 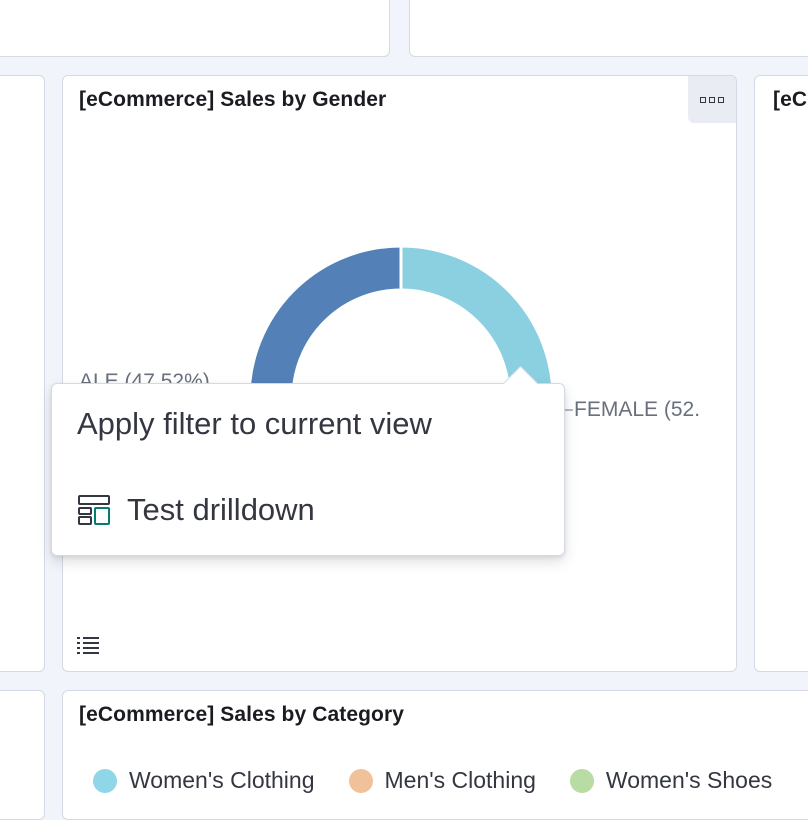 I want to click on legend-label: Men's Clothing, so click(x=460, y=780).